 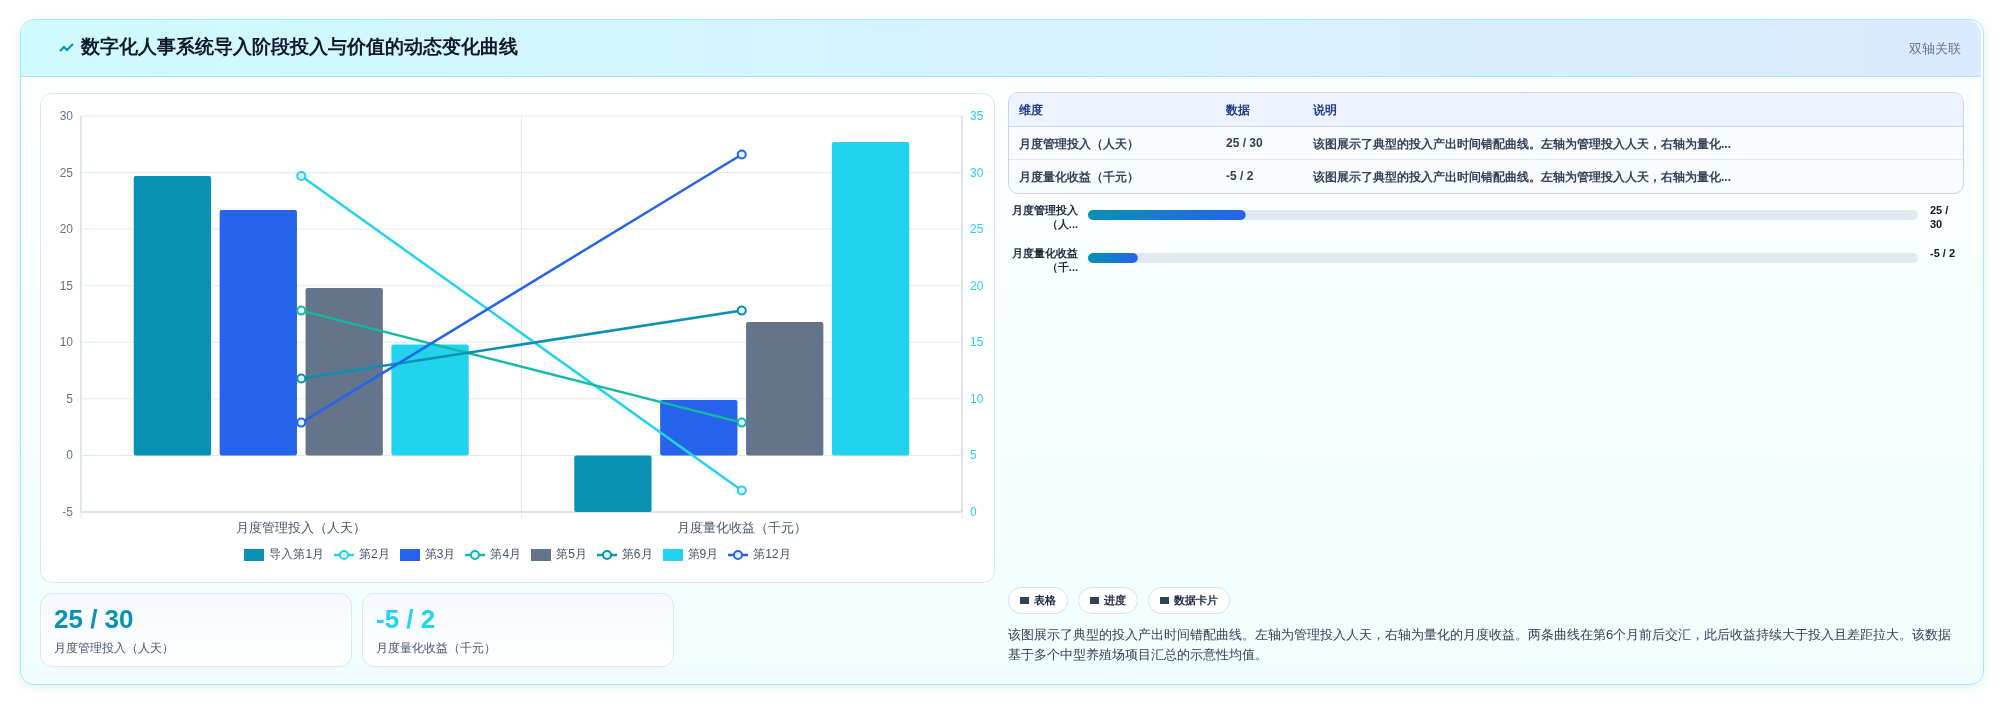 What do you see at coordinates (1045, 600) in the screenshot?
I see `text: 表格` at bounding box center [1045, 600].